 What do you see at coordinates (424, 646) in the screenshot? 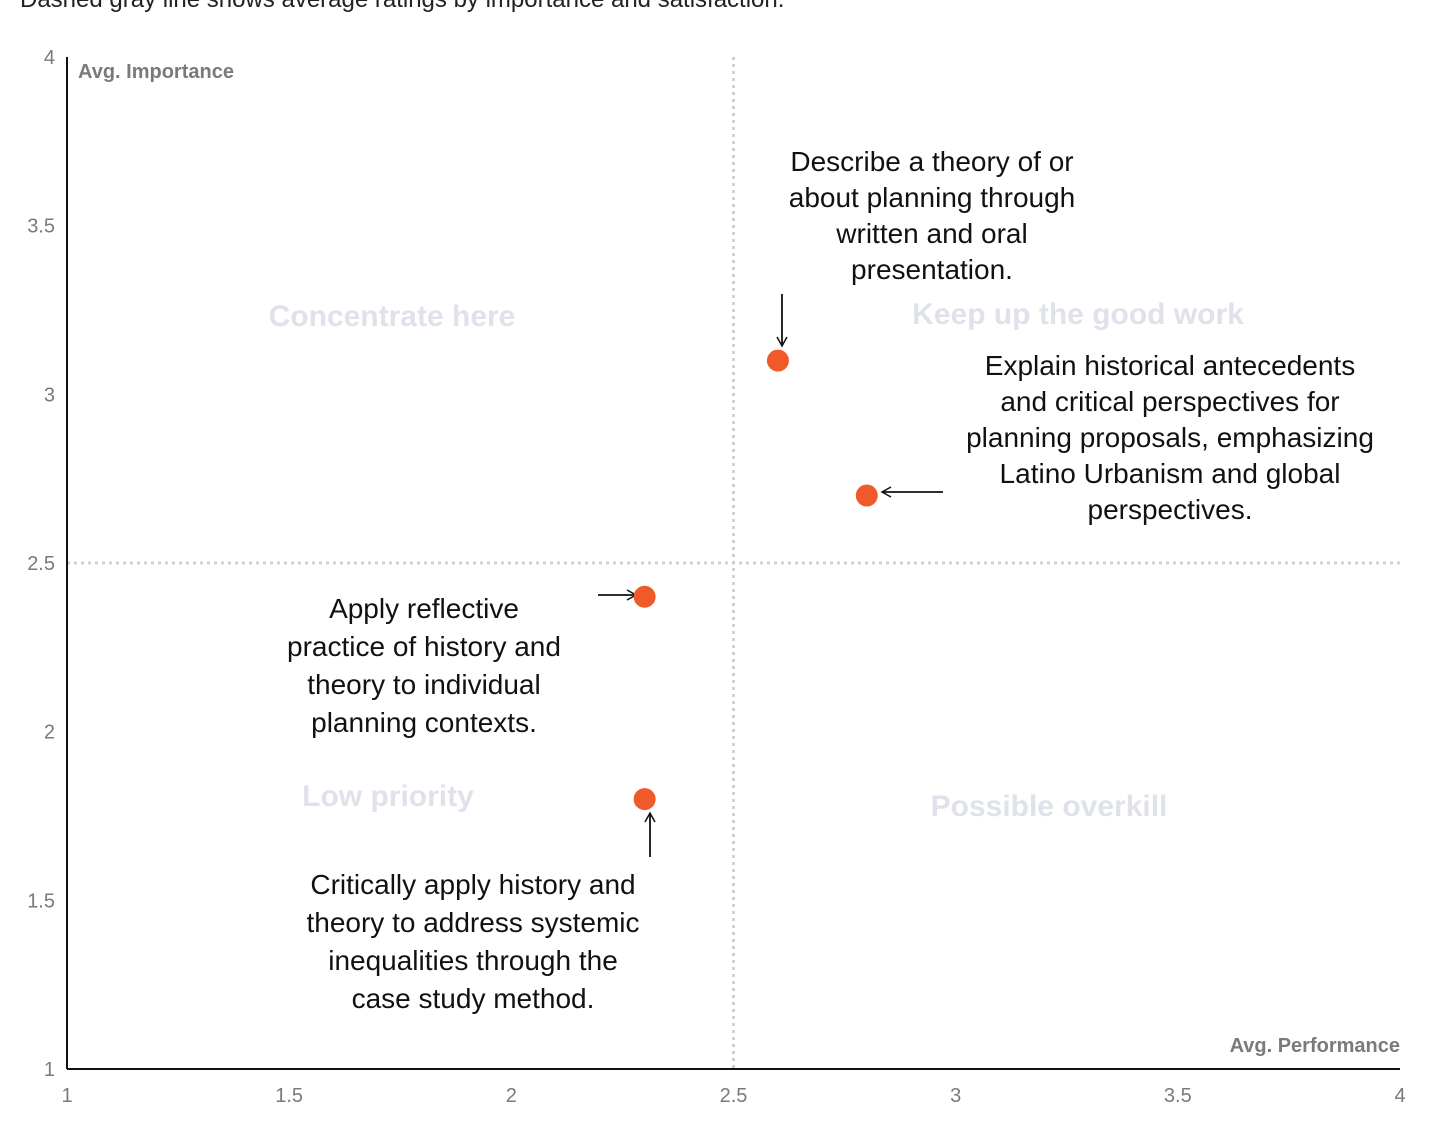
I see `annotation-line: practice of history and` at bounding box center [424, 646].